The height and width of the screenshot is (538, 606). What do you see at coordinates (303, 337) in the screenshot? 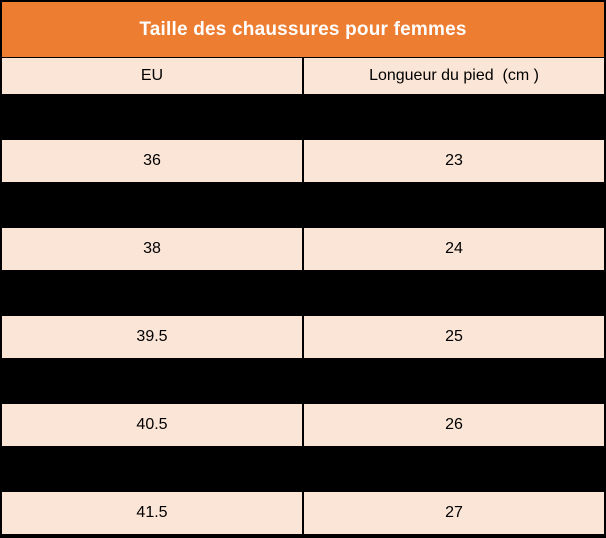
I see `table-row: 39.5 25` at bounding box center [303, 337].